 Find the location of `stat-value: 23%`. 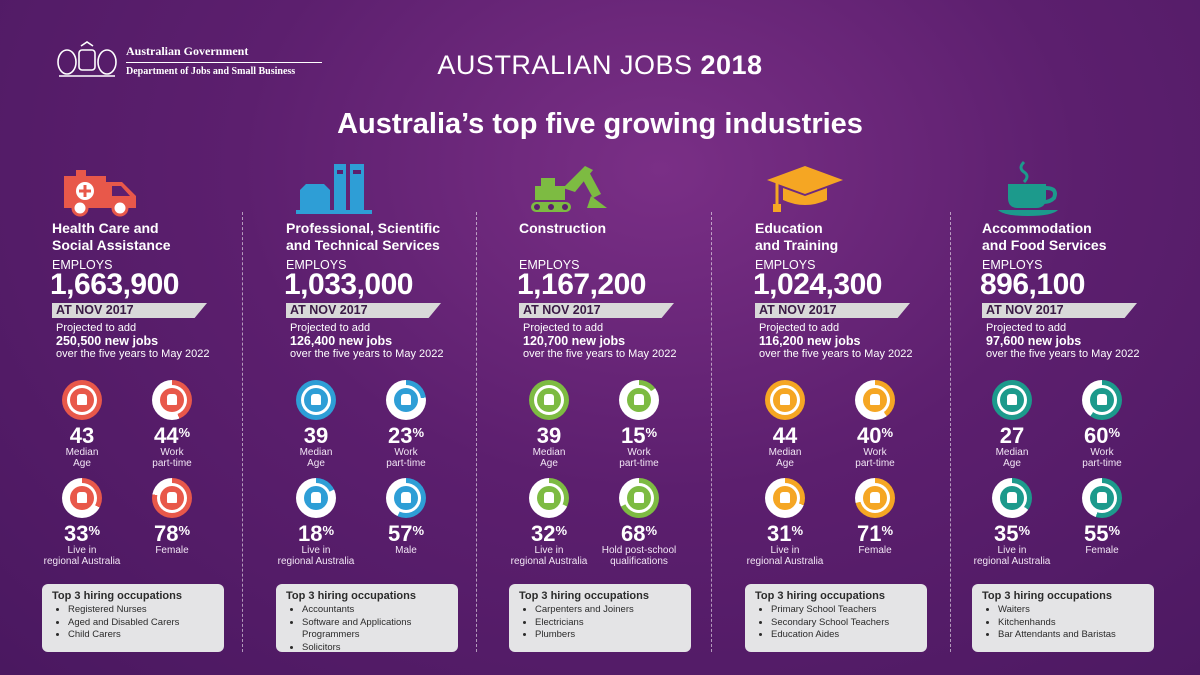

stat-value: 23% is located at coordinates (406, 435).